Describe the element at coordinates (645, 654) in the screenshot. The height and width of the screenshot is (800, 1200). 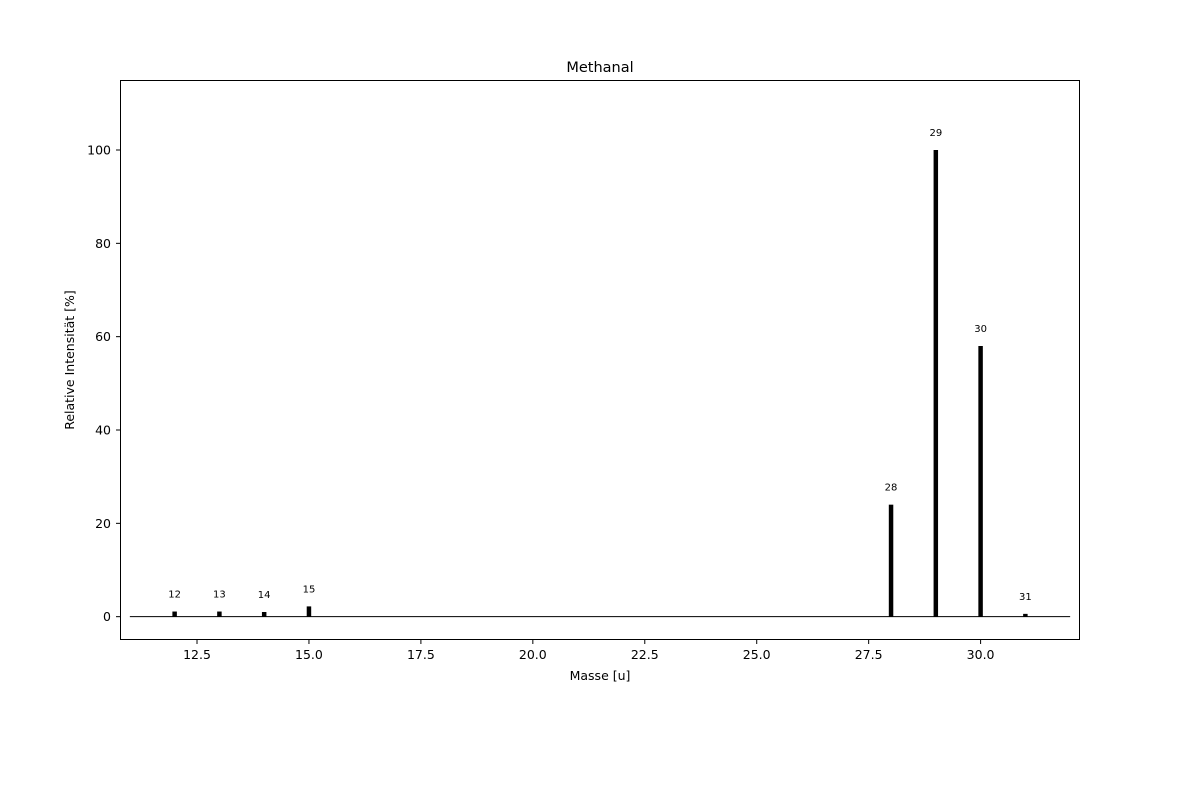
I see `x-tick-label: 22.5` at that location.